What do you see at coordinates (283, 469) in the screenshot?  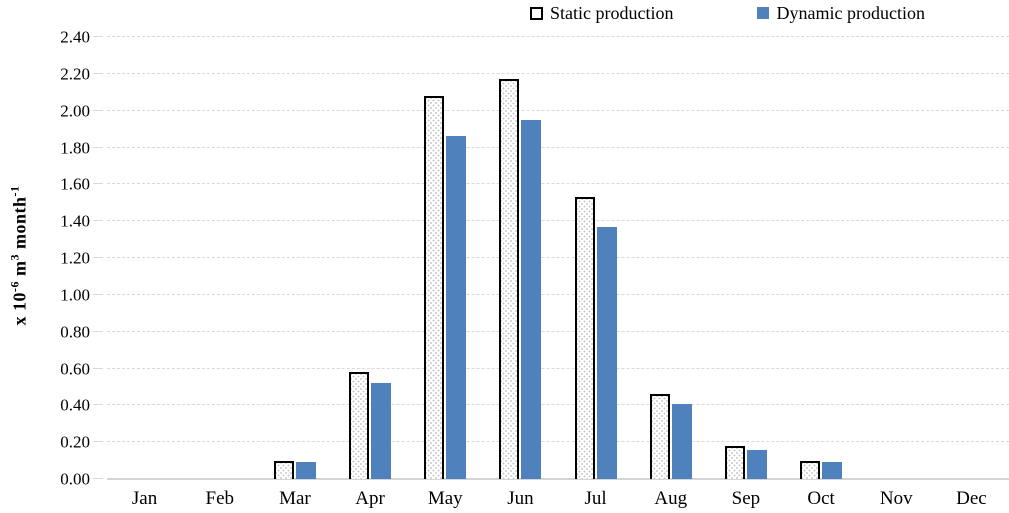 I see `bar-static-mar` at bounding box center [283, 469].